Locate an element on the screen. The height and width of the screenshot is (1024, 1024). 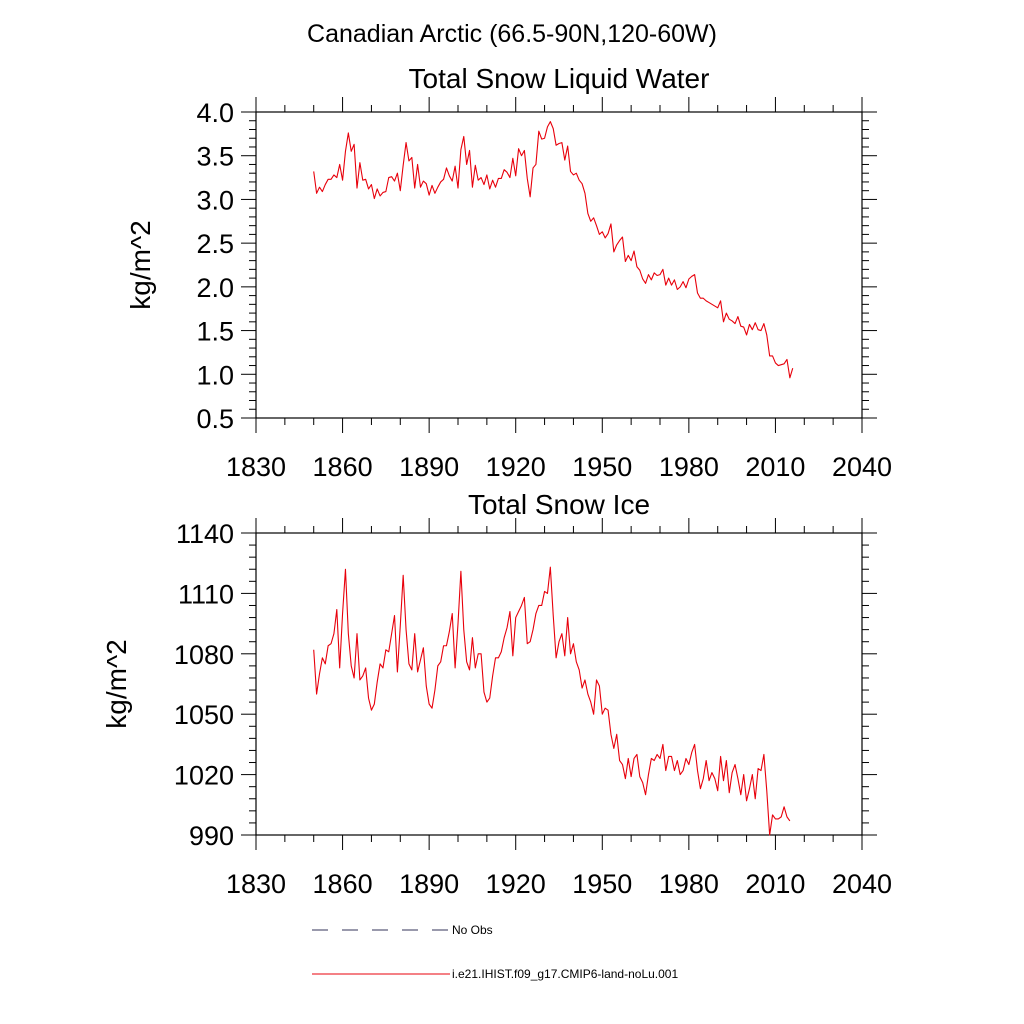
y-tick-label: 1.5 is located at coordinates (215, 332).